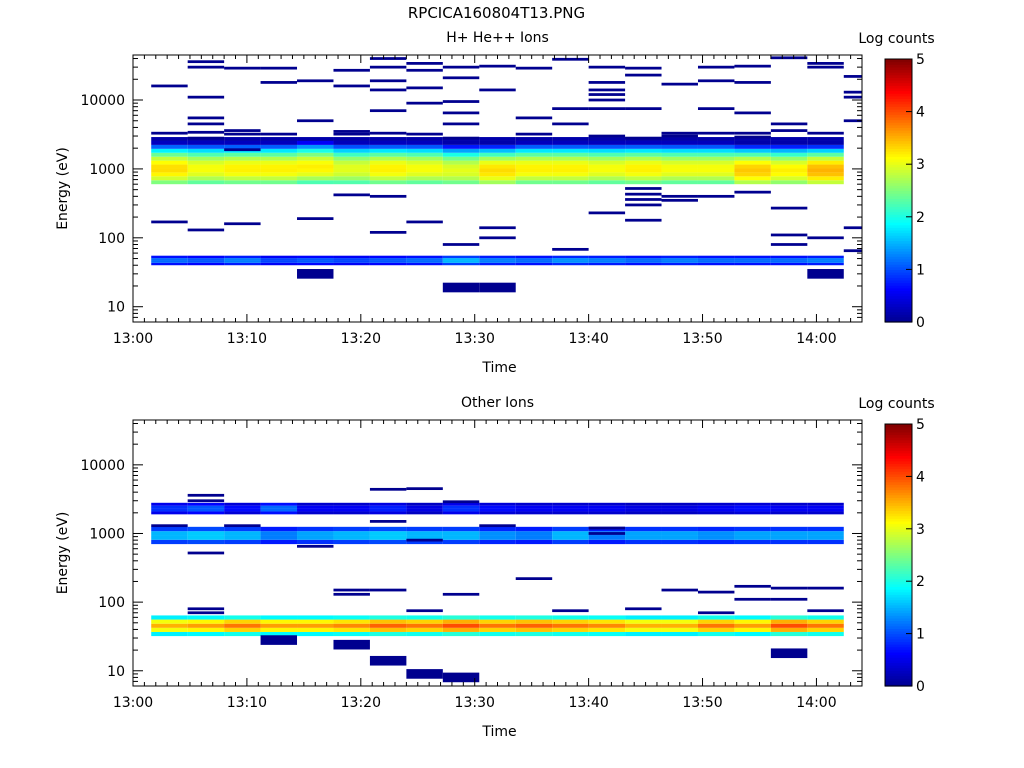 This screenshot has width=1024, height=768. Describe the element at coordinates (920, 582) in the screenshot. I see `colorbar-tick-label: 2` at that location.